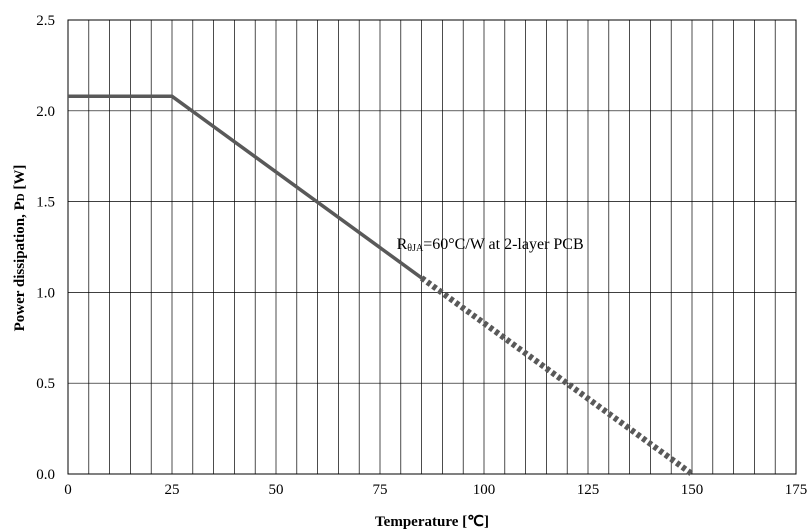  I want to click on y-tick-label: 2.5, so click(45, 21).